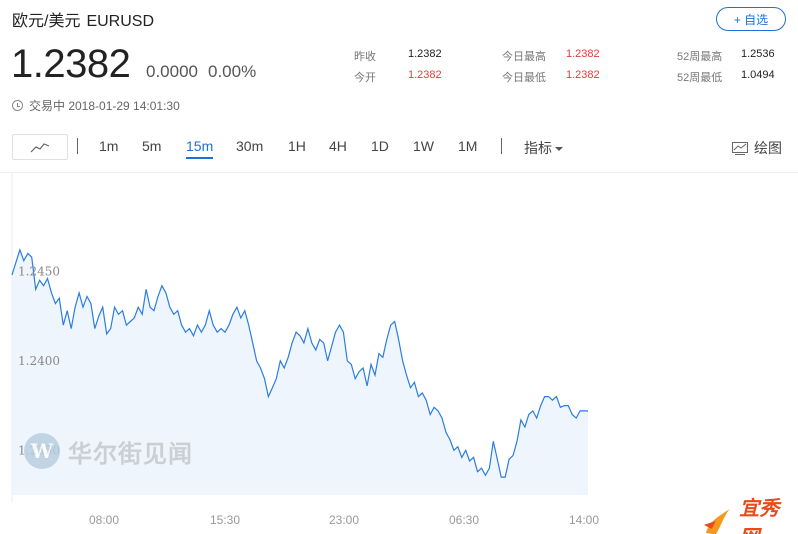 The height and width of the screenshot is (534, 798). Describe the element at coordinates (152, 146) in the screenshot. I see `timeframe-5m: 5m` at that location.